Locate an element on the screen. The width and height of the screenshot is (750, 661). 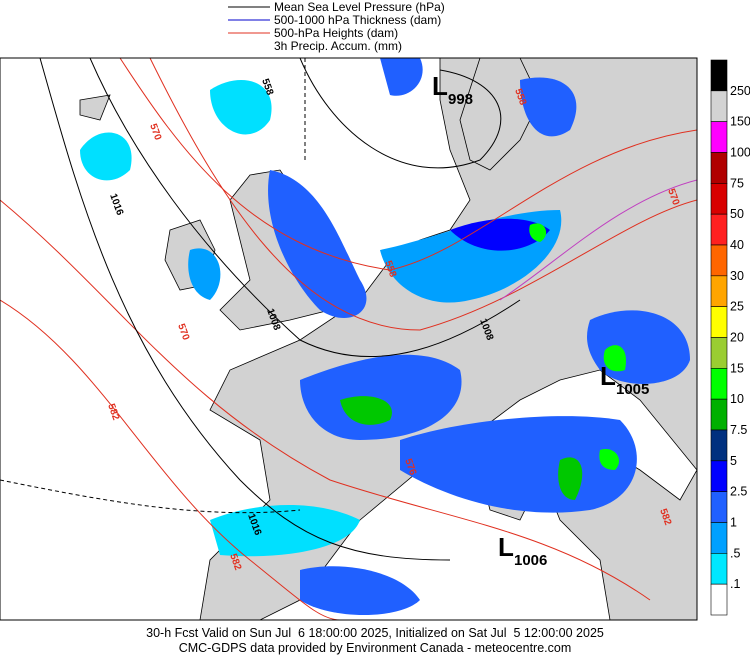
colorbar-label: 150 is located at coordinates (740, 122).